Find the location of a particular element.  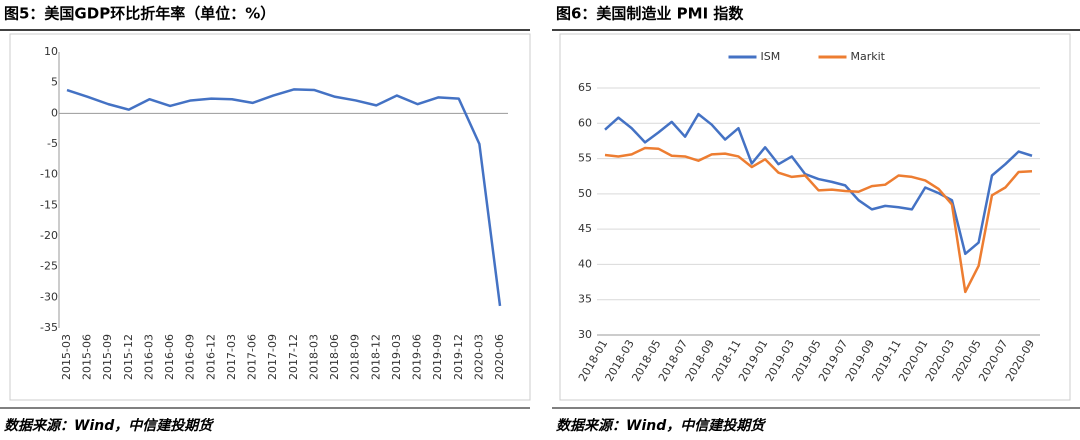

x-tick-label: 2018-03 is located at coordinates (313, 357).